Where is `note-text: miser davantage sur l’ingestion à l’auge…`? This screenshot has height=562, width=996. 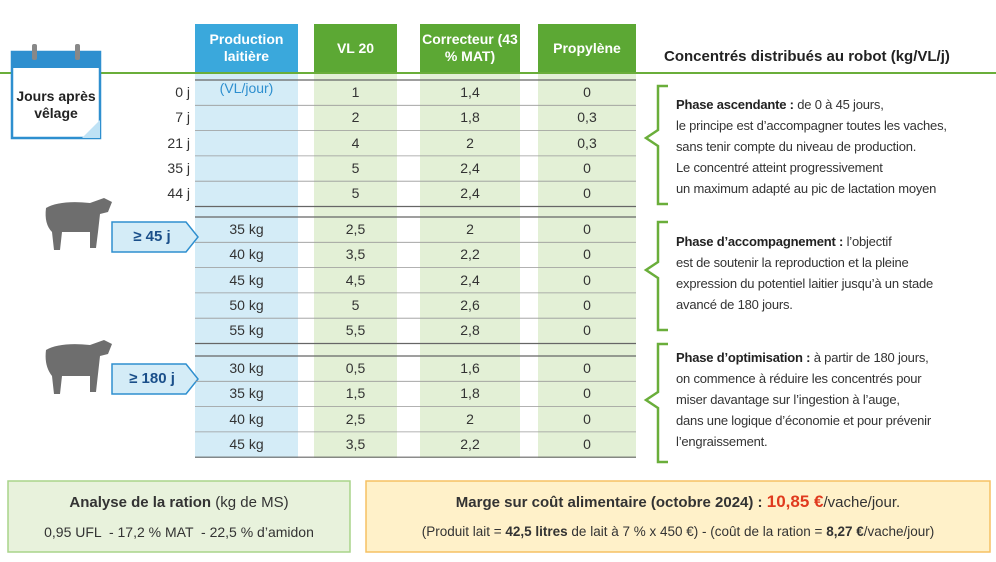 note-text: miser davantage sur l’ingestion à l’auge… is located at coordinates (788, 399).